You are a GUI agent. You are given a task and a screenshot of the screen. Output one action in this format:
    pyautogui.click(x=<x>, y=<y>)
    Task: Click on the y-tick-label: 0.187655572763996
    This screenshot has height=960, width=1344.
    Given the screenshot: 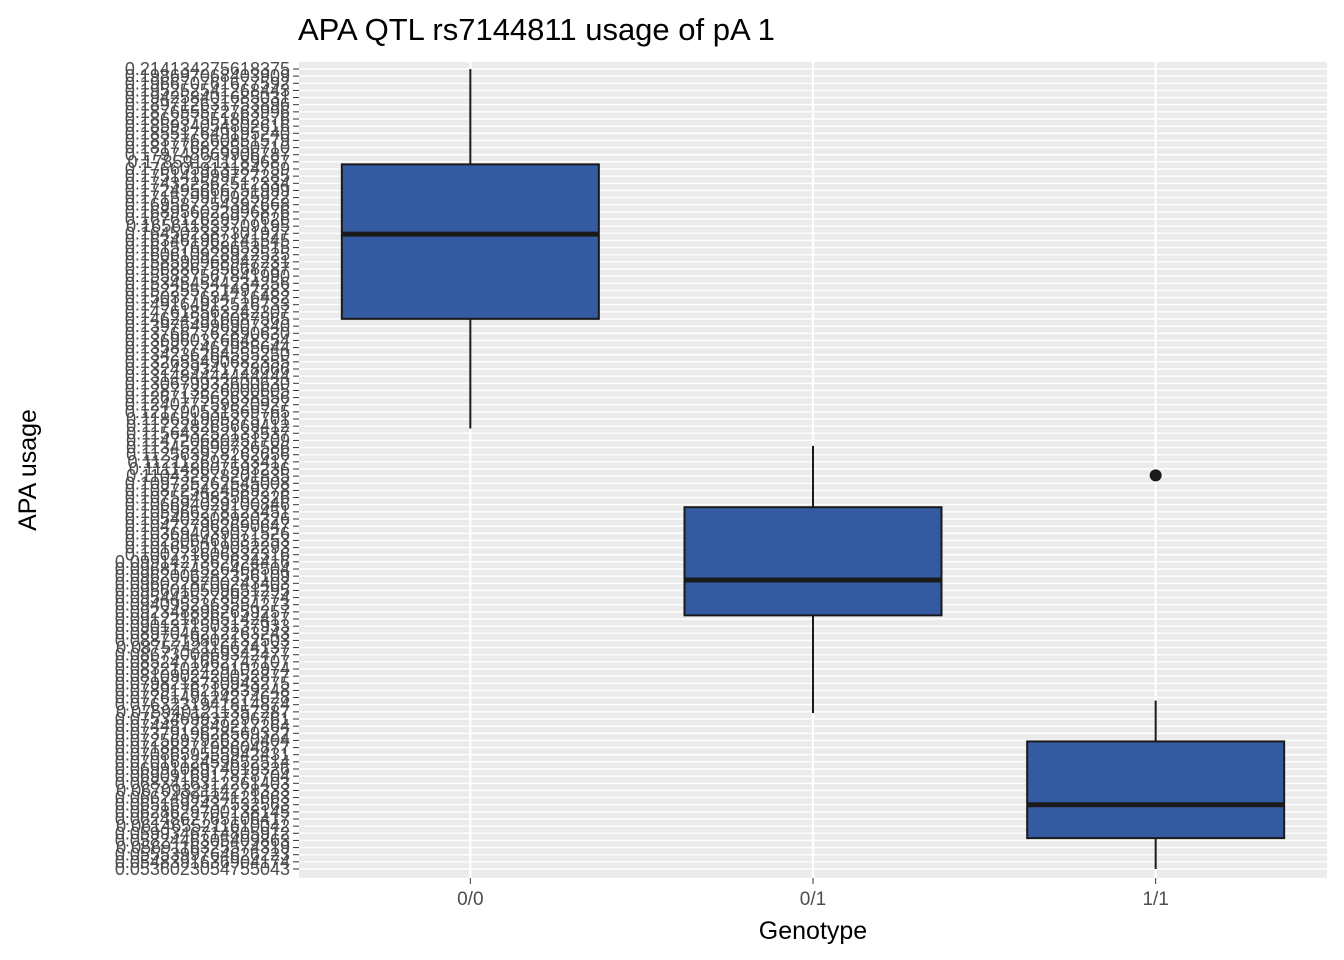 What is the action you would take?
    pyautogui.click(x=207, y=112)
    